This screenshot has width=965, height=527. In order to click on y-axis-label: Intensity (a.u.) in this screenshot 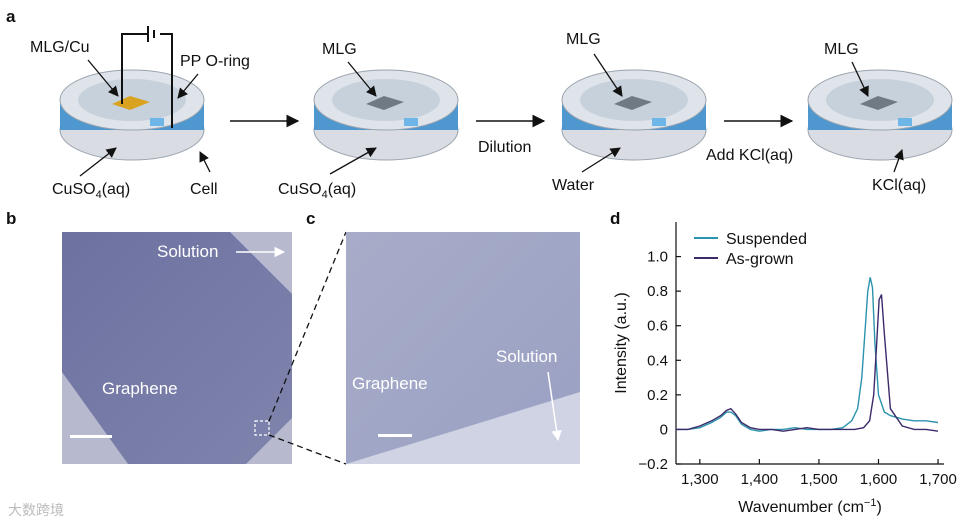, I will do `click(621, 342)`.